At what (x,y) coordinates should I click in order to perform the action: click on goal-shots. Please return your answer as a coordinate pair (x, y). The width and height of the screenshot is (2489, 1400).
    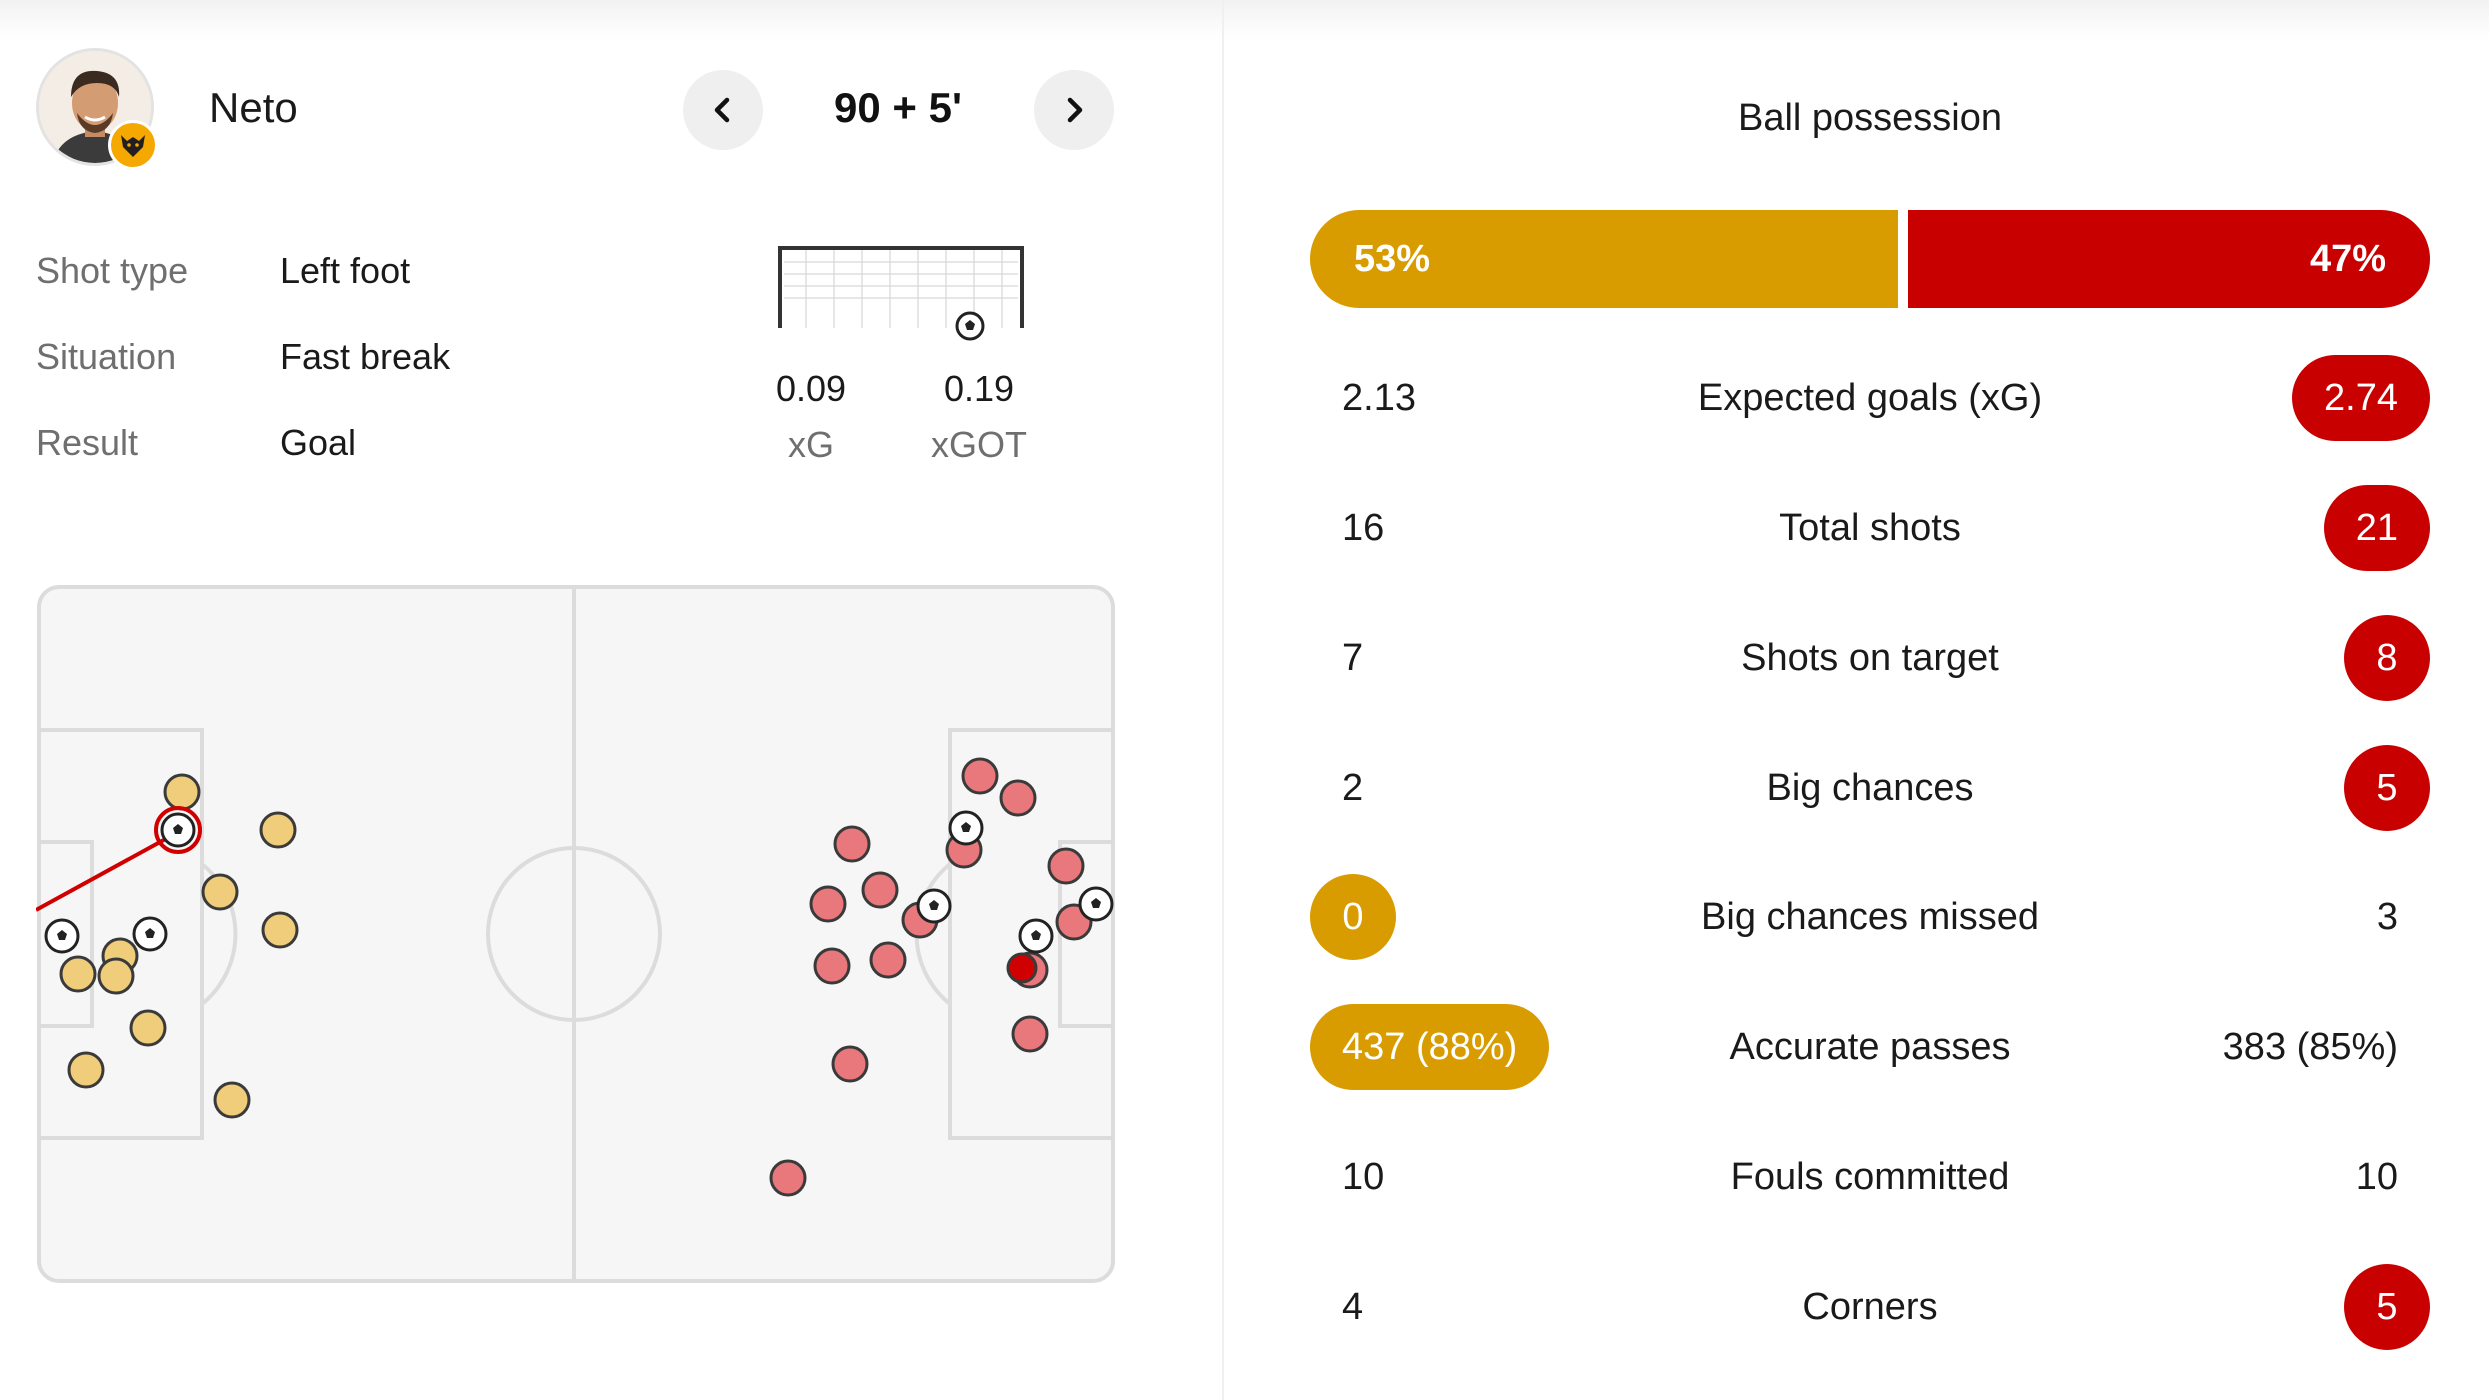
    Looking at the image, I should click on (579, 880).